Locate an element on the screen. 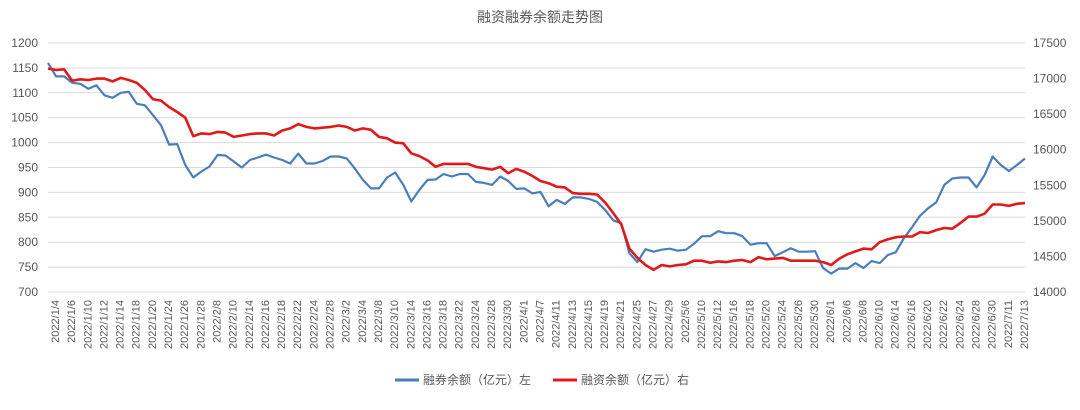 The width and height of the screenshot is (1080, 410). x-tick-label: 2022/6/1 is located at coordinates (831, 321).